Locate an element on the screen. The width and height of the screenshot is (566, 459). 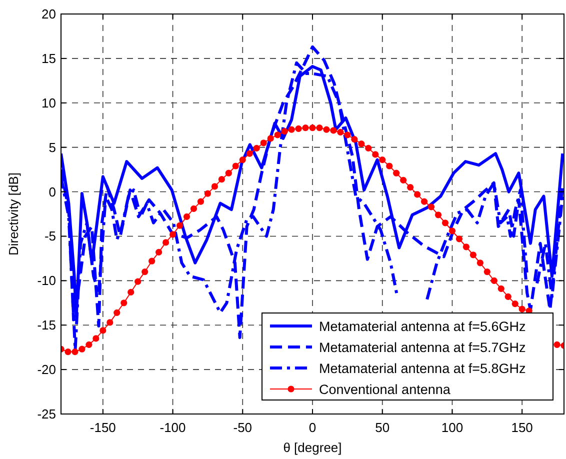
x-tick-label: -50 is located at coordinates (242, 427).